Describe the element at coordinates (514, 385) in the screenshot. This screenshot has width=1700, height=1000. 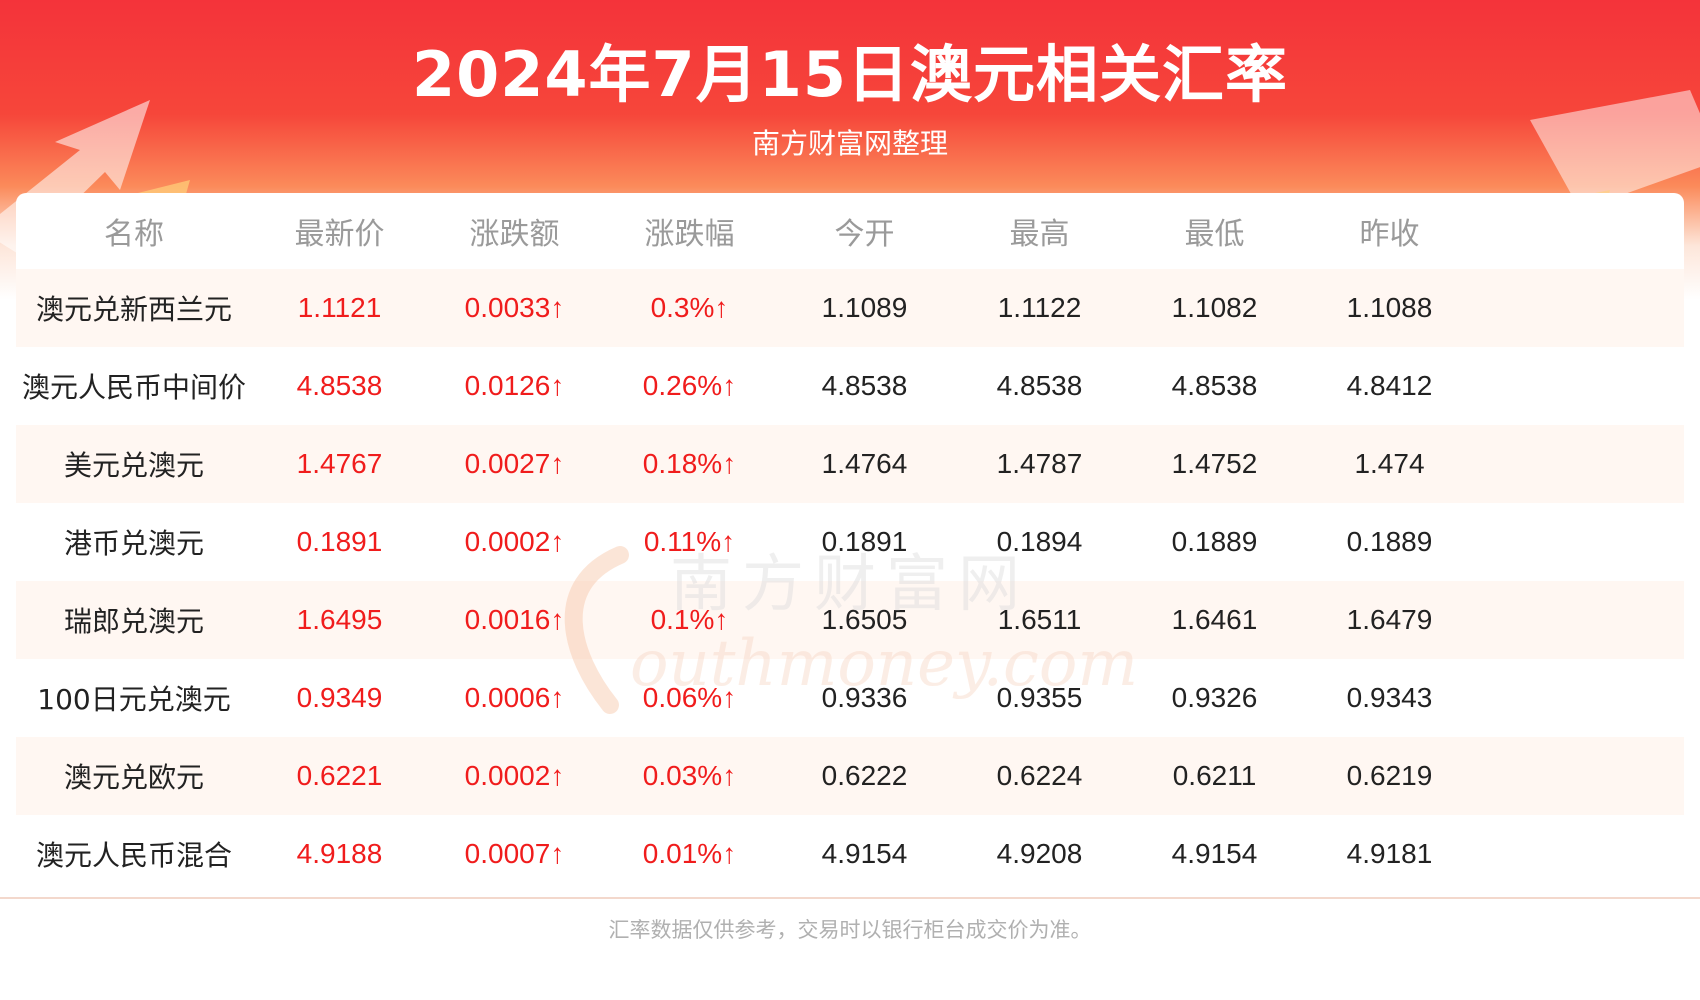
I see `cell-change: 0.0126↑` at that location.